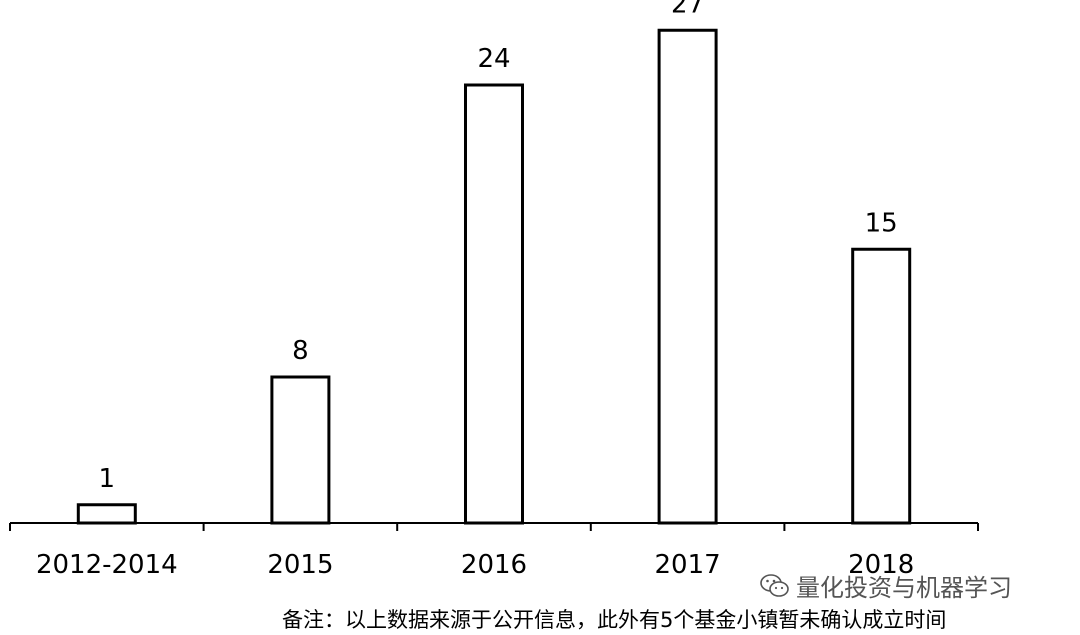 The height and width of the screenshot is (635, 1080). Describe the element at coordinates (904, 588) in the screenshot. I see `watermark-text: 量化投资与机器学习` at that location.